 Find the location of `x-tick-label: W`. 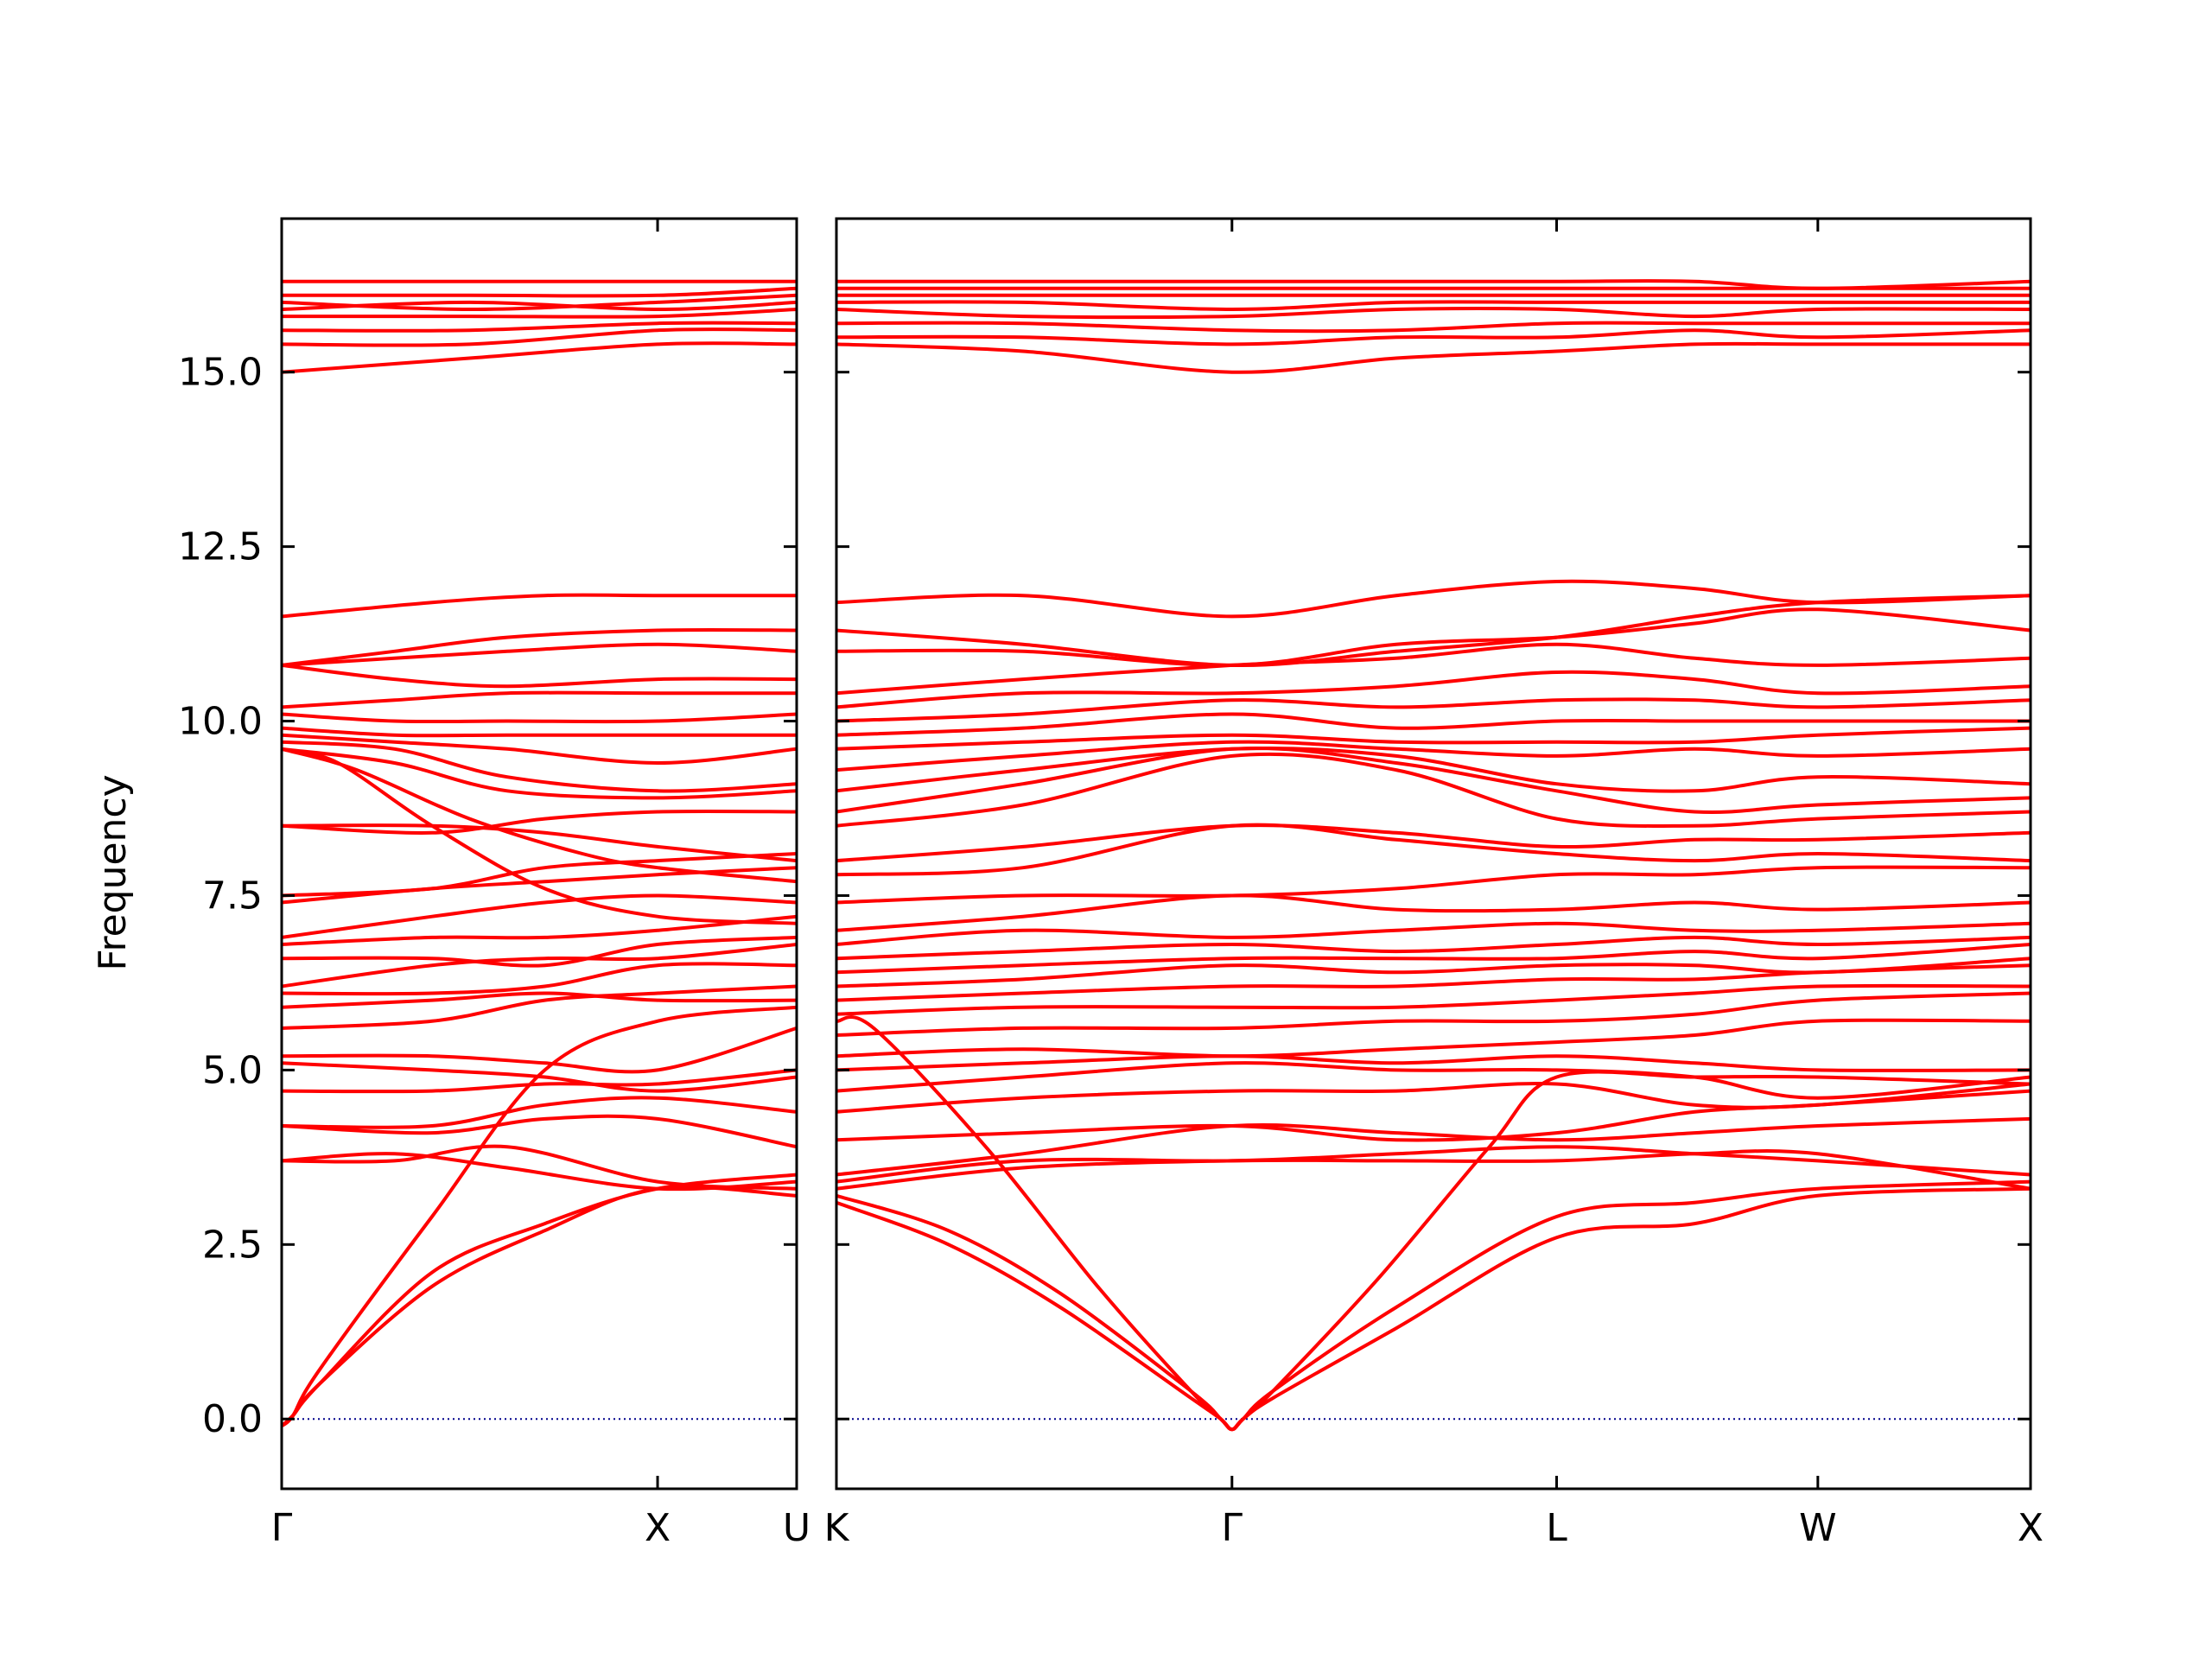

x-tick-label: W is located at coordinates (1818, 1528).